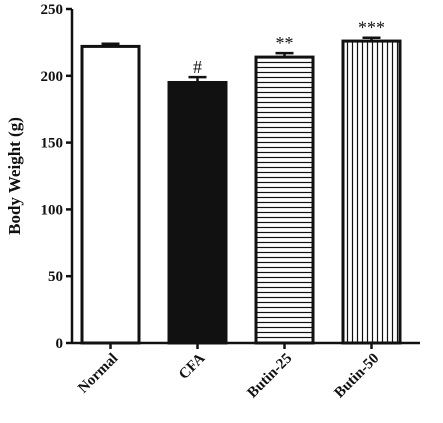  I want to click on category-label: Butin-25, so click(270, 376).